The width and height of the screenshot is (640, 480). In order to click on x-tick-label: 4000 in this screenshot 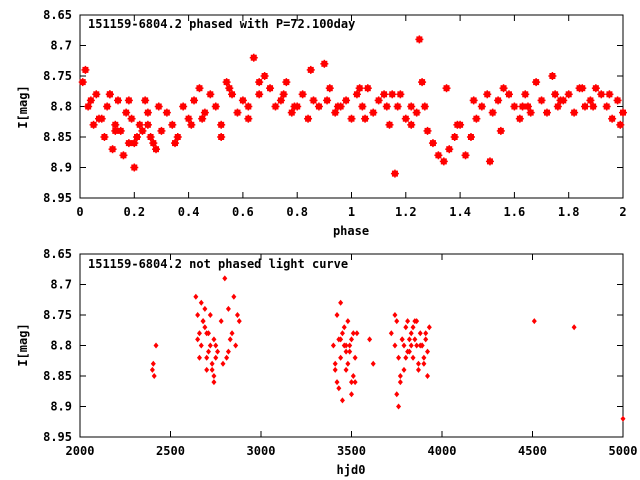, I will do `click(442, 451)`.